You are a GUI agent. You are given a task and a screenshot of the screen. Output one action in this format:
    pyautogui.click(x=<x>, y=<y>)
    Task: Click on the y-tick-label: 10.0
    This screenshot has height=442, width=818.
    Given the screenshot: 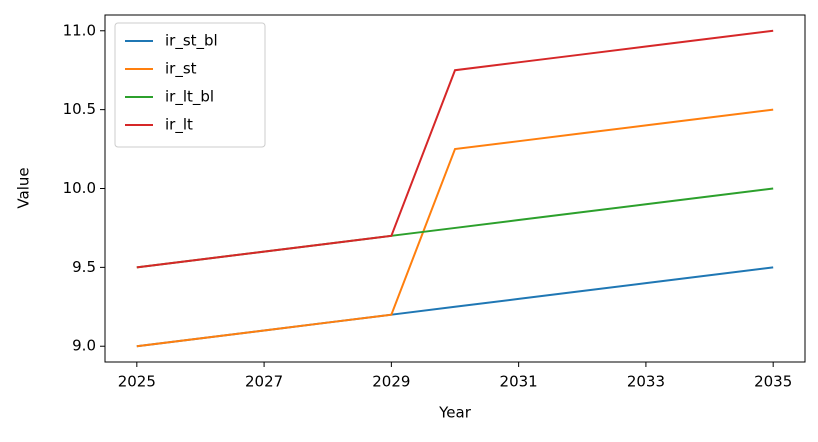 What is the action you would take?
    pyautogui.click(x=79, y=188)
    